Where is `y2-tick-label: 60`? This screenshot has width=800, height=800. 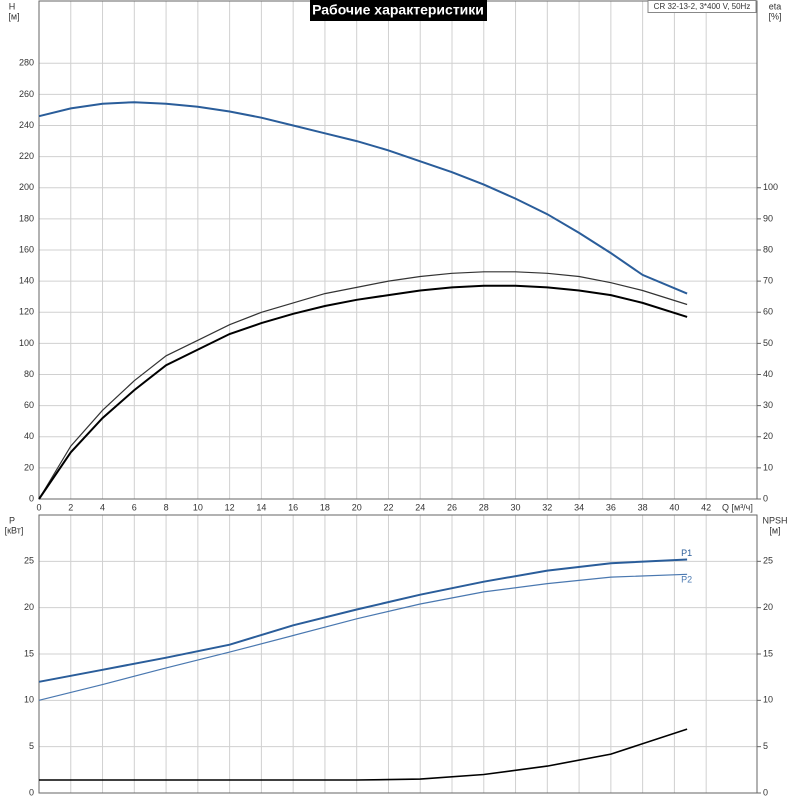 y2-tick-label: 60 is located at coordinates (768, 312).